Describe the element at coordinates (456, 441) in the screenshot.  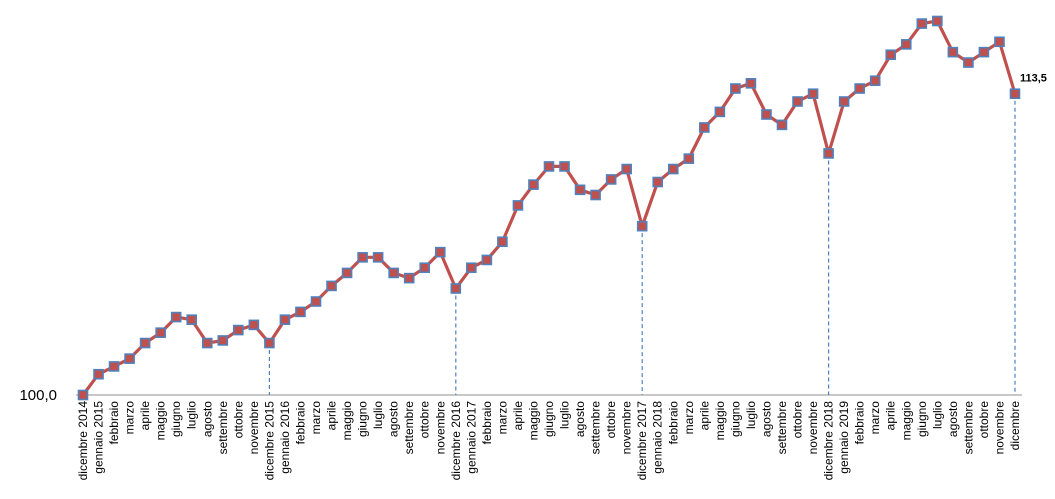
I see `x-tick-label: dicembre 2016` at that location.